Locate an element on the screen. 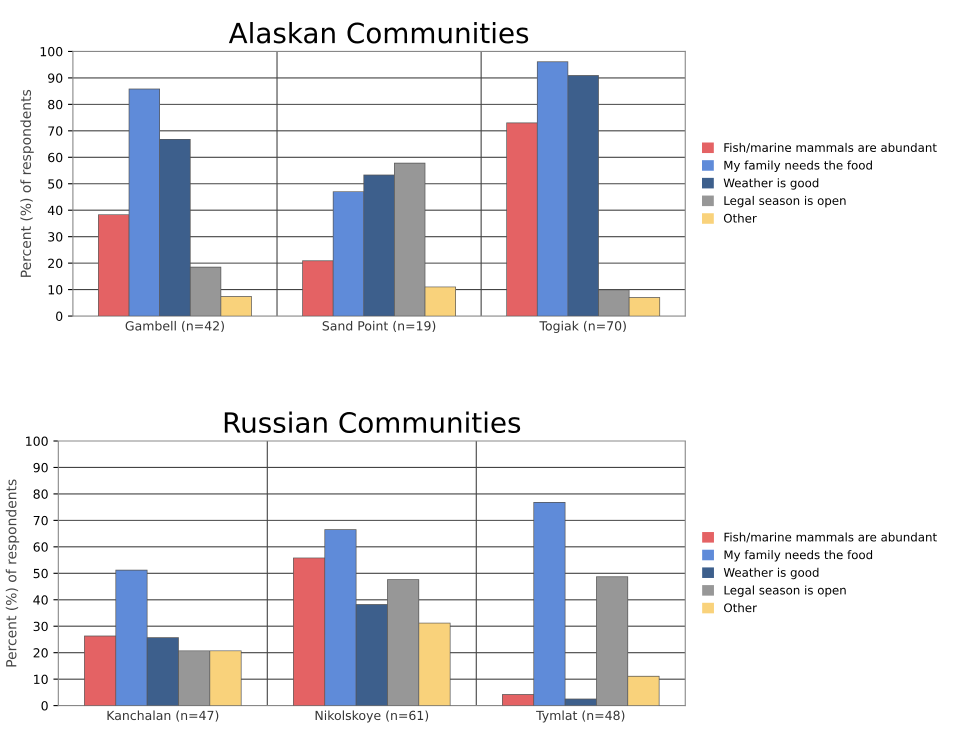 The image size is (972, 735). x-tick-label: Gambell (n=42) is located at coordinates (175, 326).